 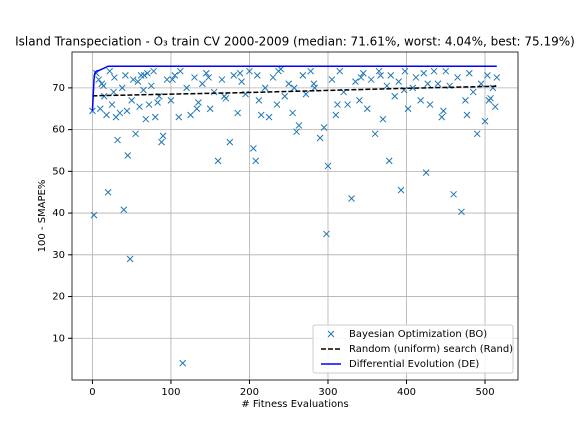 What do you see at coordinates (484, 392) in the screenshot?
I see `x-tick-label: 500` at bounding box center [484, 392].